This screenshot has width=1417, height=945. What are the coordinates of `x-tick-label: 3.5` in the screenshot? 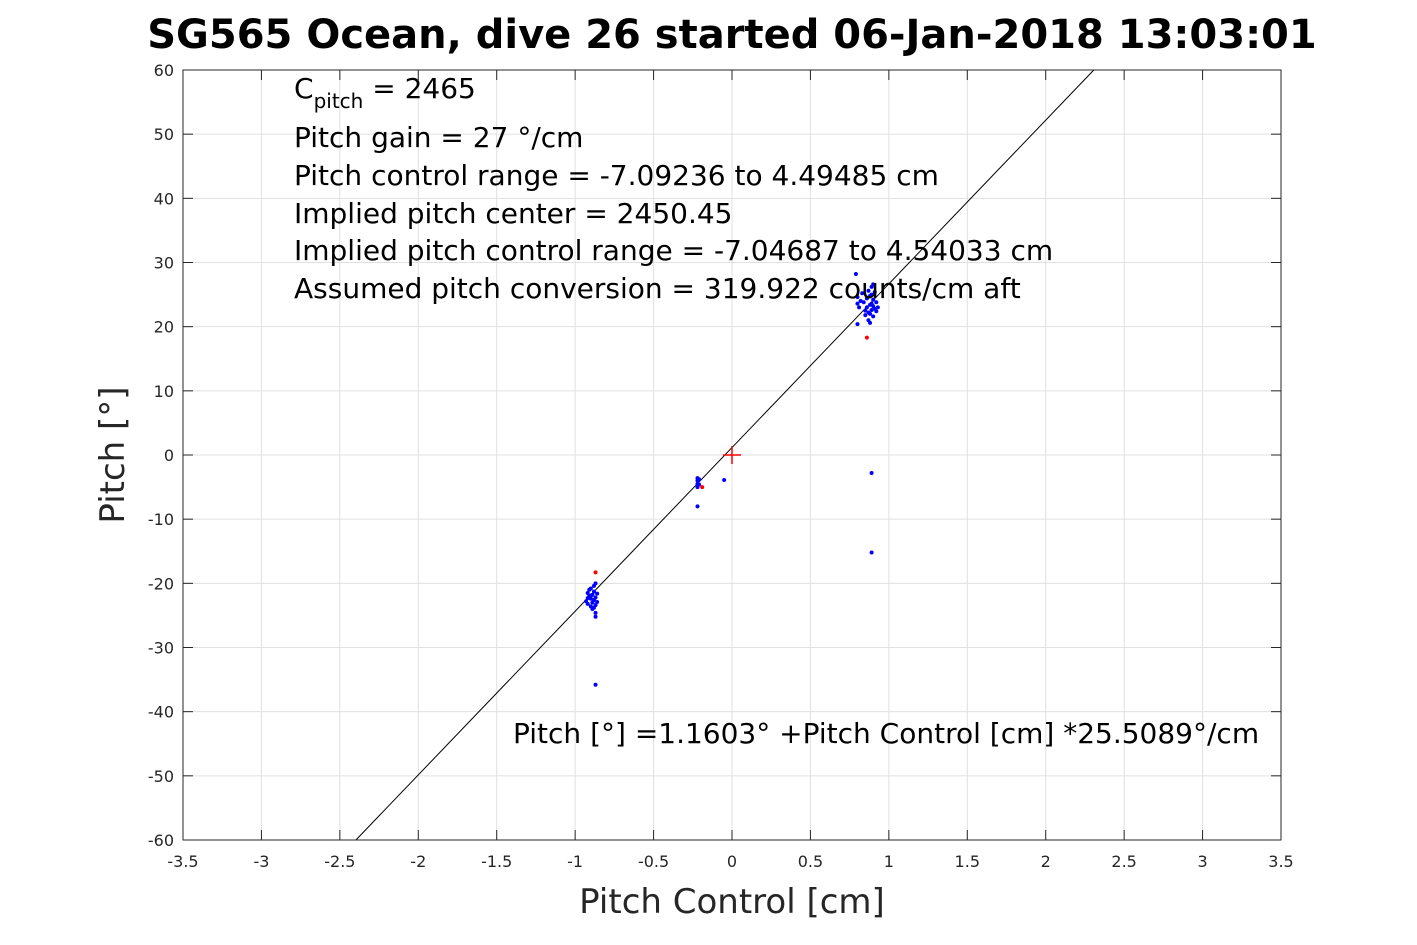 It's located at (1280, 861).